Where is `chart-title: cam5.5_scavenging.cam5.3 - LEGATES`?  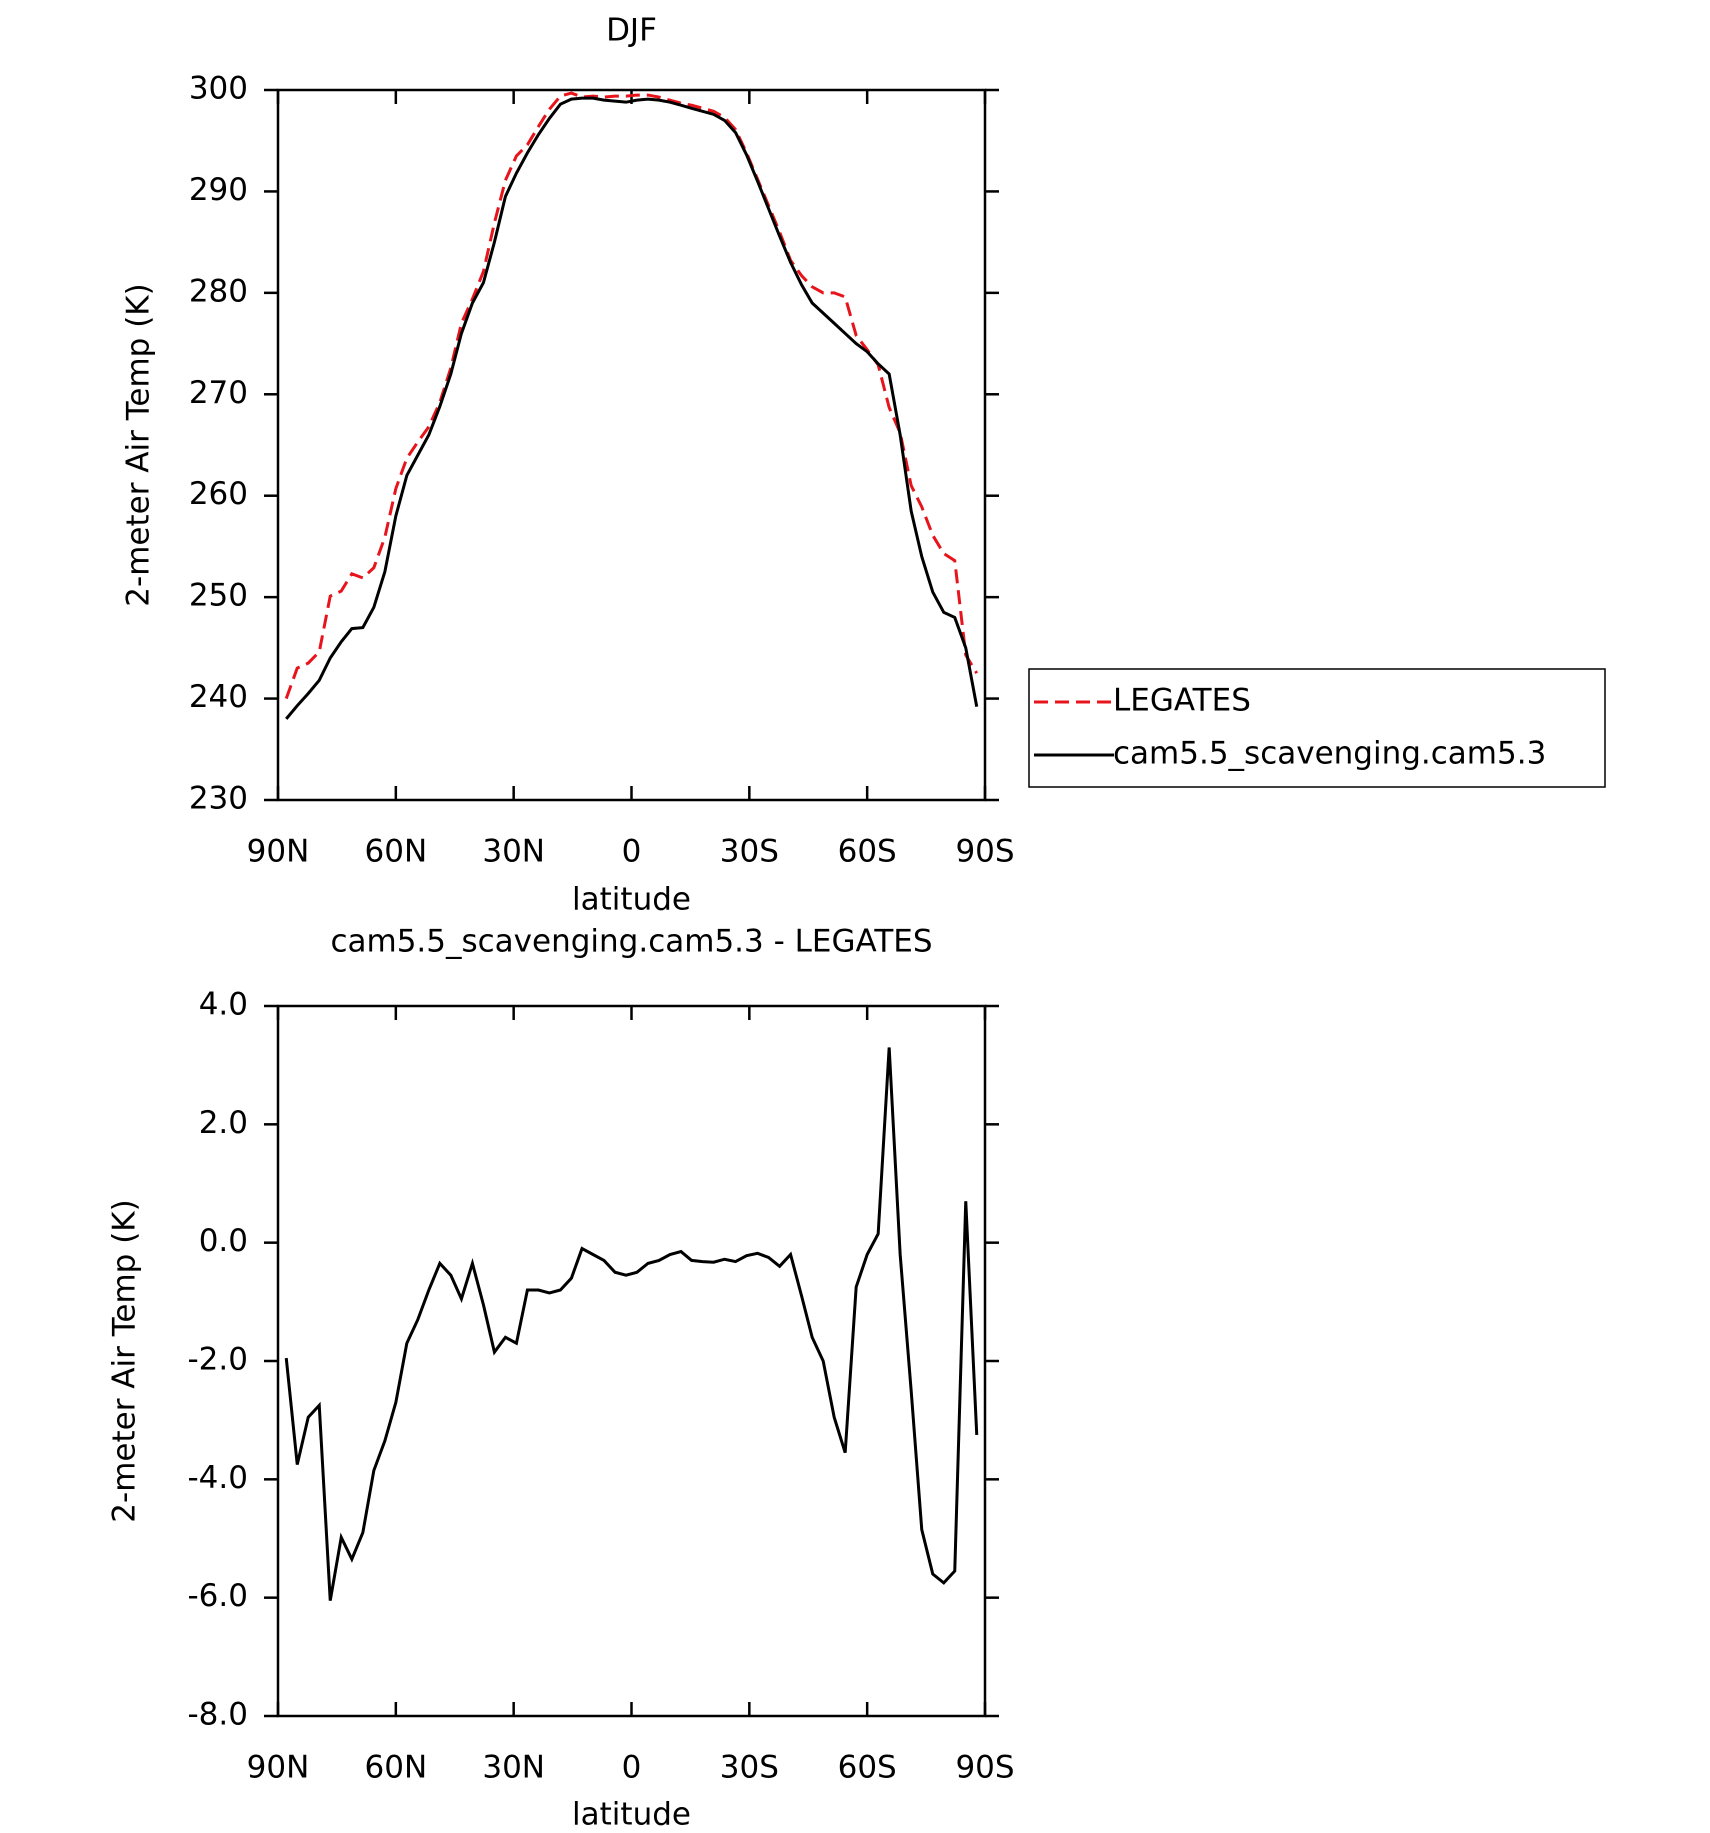
chart-title: cam5.5_scavenging.cam5.3 - LEGATES is located at coordinates (631, 942).